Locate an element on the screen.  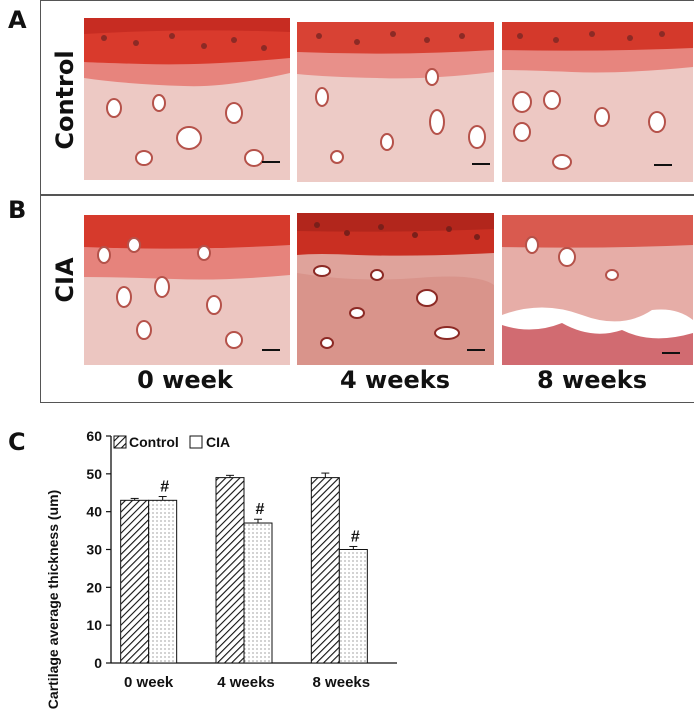
time-label-8wk: 8 weeks is located at coordinates (592, 380).